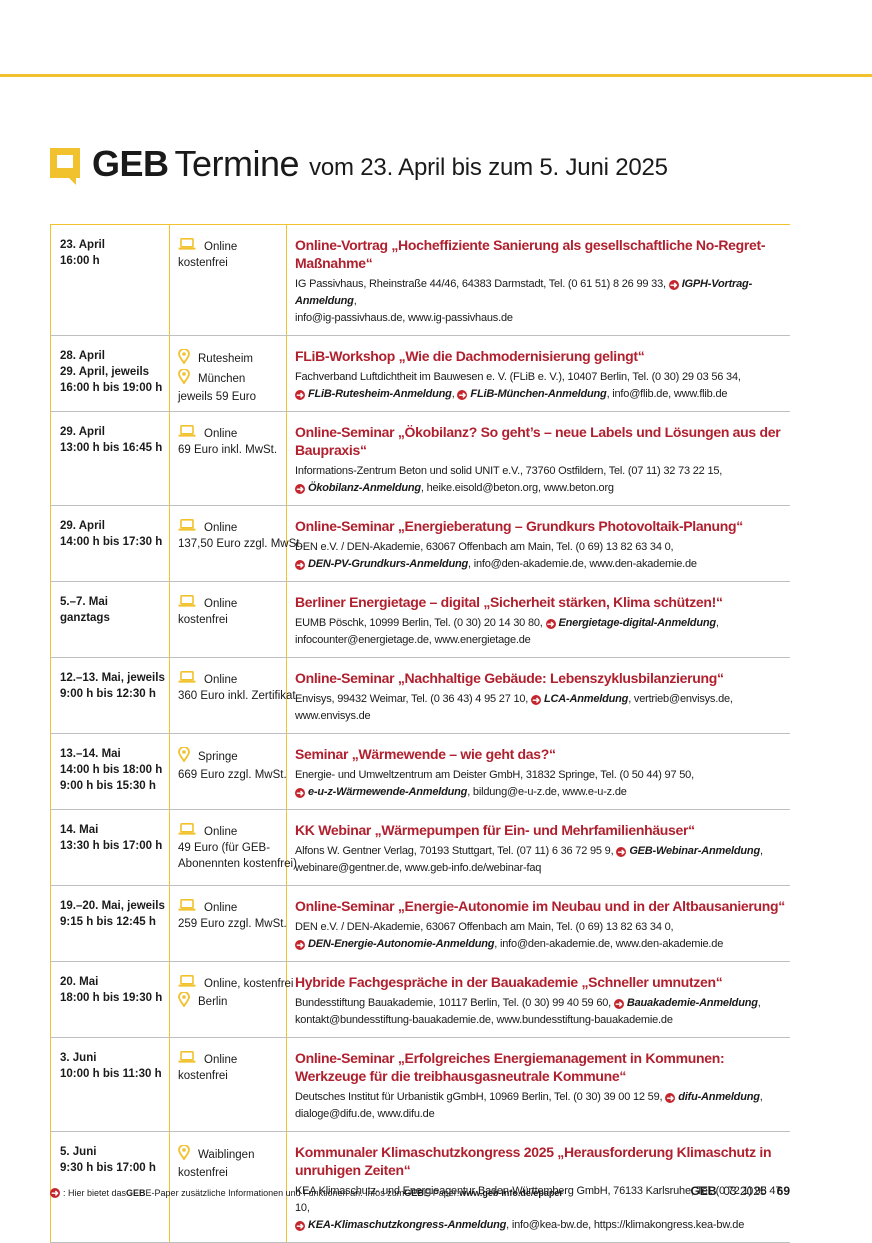 This screenshot has height=1243, width=872. What do you see at coordinates (65, 166) in the screenshot?
I see `speech-bubble-logo-icon` at bounding box center [65, 166].